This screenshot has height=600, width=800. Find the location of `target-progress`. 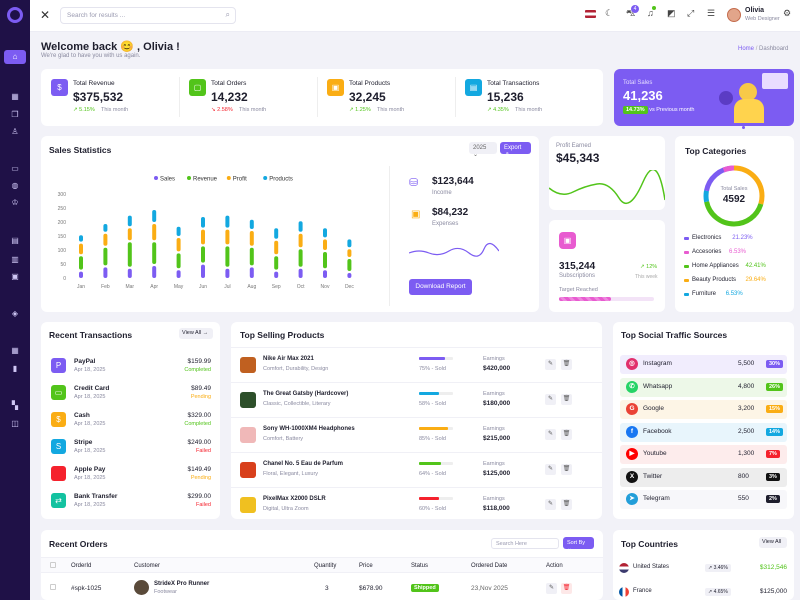

target-progress is located at coordinates (606, 299).